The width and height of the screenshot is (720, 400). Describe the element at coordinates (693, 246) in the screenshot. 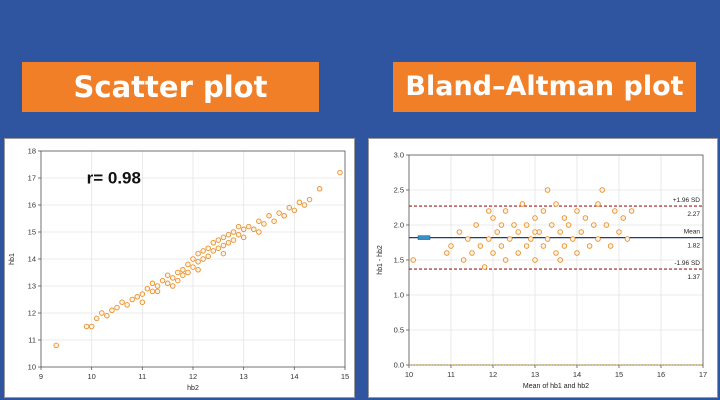

I see `reference-line-value: 1.82` at that location.